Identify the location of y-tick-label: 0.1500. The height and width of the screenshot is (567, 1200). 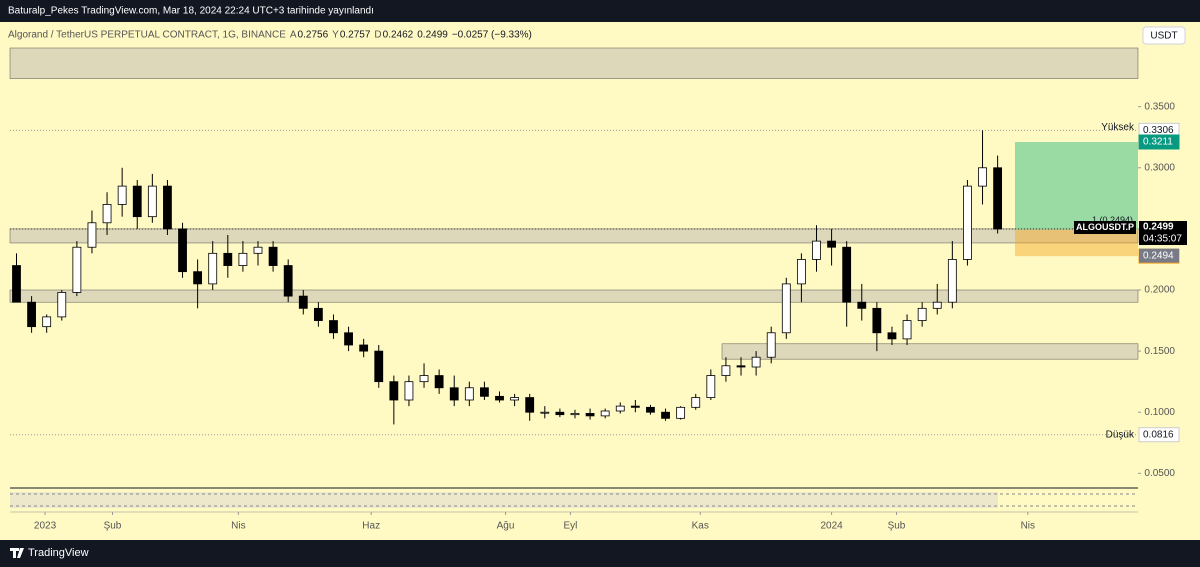
(1159, 351).